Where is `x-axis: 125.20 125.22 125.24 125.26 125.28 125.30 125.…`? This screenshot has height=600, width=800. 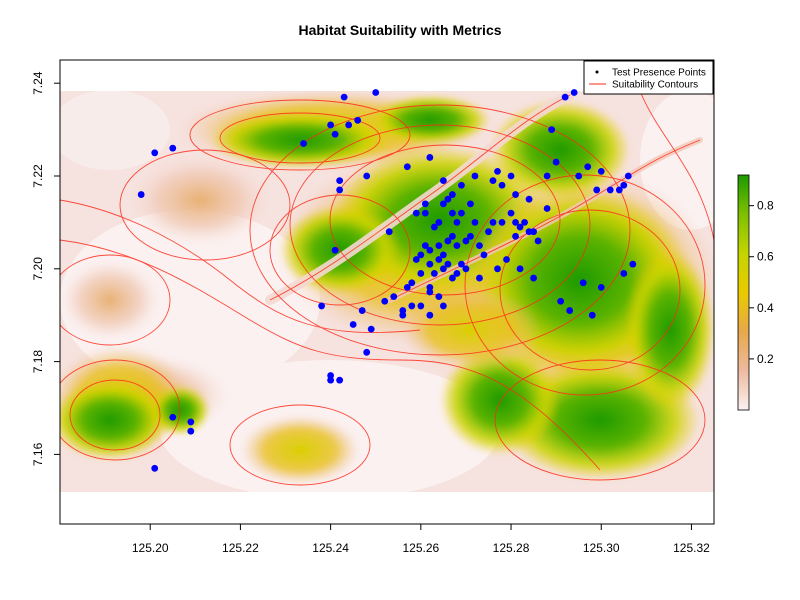 x-axis: 125.20 125.22 125.24 125.26 125.28 125.30 125.… is located at coordinates (421, 539).